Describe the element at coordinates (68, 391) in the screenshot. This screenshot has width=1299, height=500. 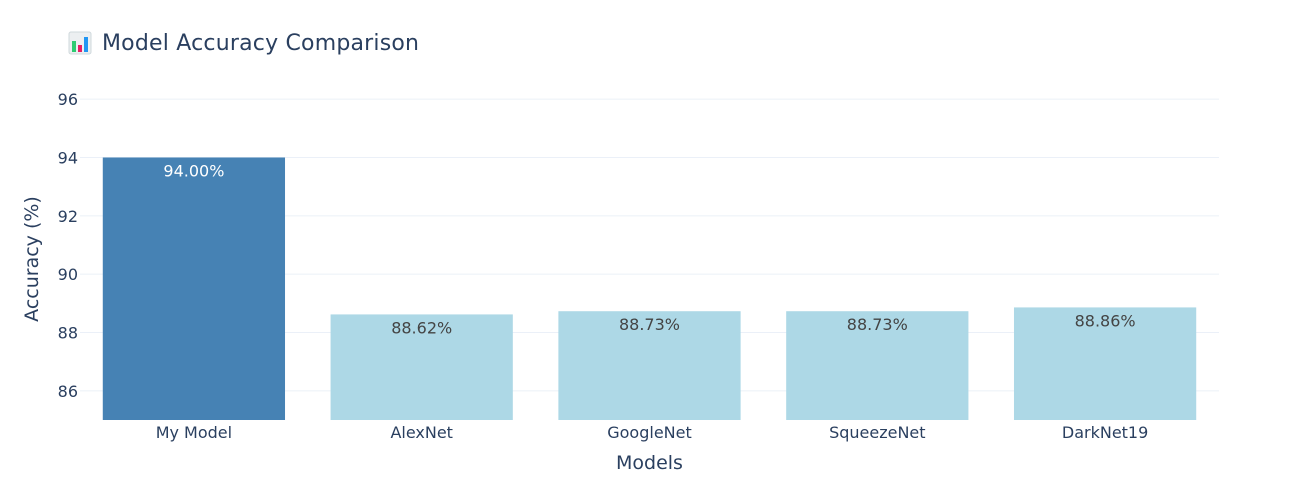
I see `y-tick-label: 86` at that location.